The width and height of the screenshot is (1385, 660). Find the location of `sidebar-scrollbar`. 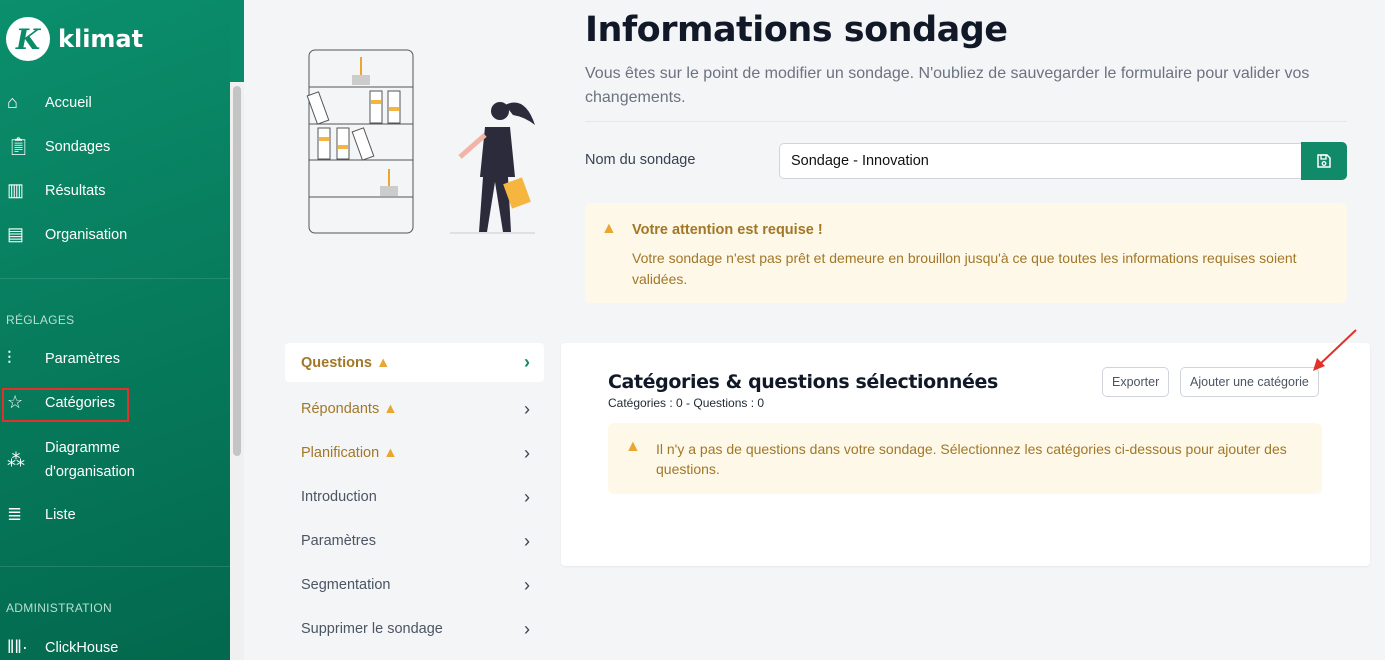

sidebar-scrollbar is located at coordinates (237, 371).